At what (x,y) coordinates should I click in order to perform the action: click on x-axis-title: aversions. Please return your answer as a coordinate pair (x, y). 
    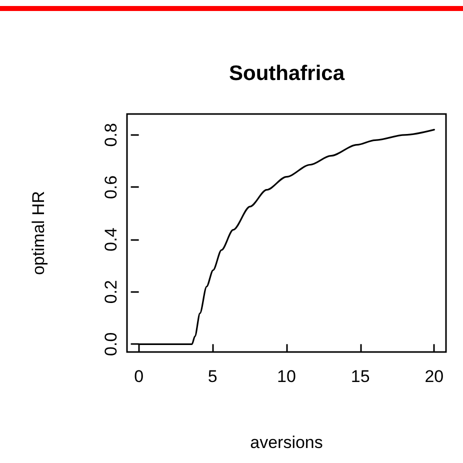
    Looking at the image, I should click on (286, 442).